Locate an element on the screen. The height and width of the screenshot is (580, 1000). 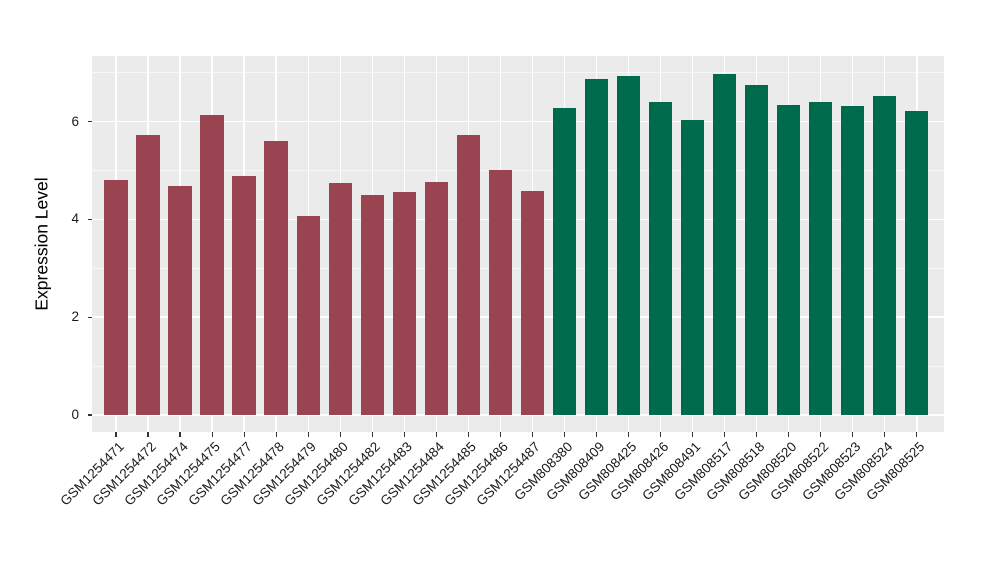
y-axis: 0 2 4 6 is located at coordinates (46, 244).